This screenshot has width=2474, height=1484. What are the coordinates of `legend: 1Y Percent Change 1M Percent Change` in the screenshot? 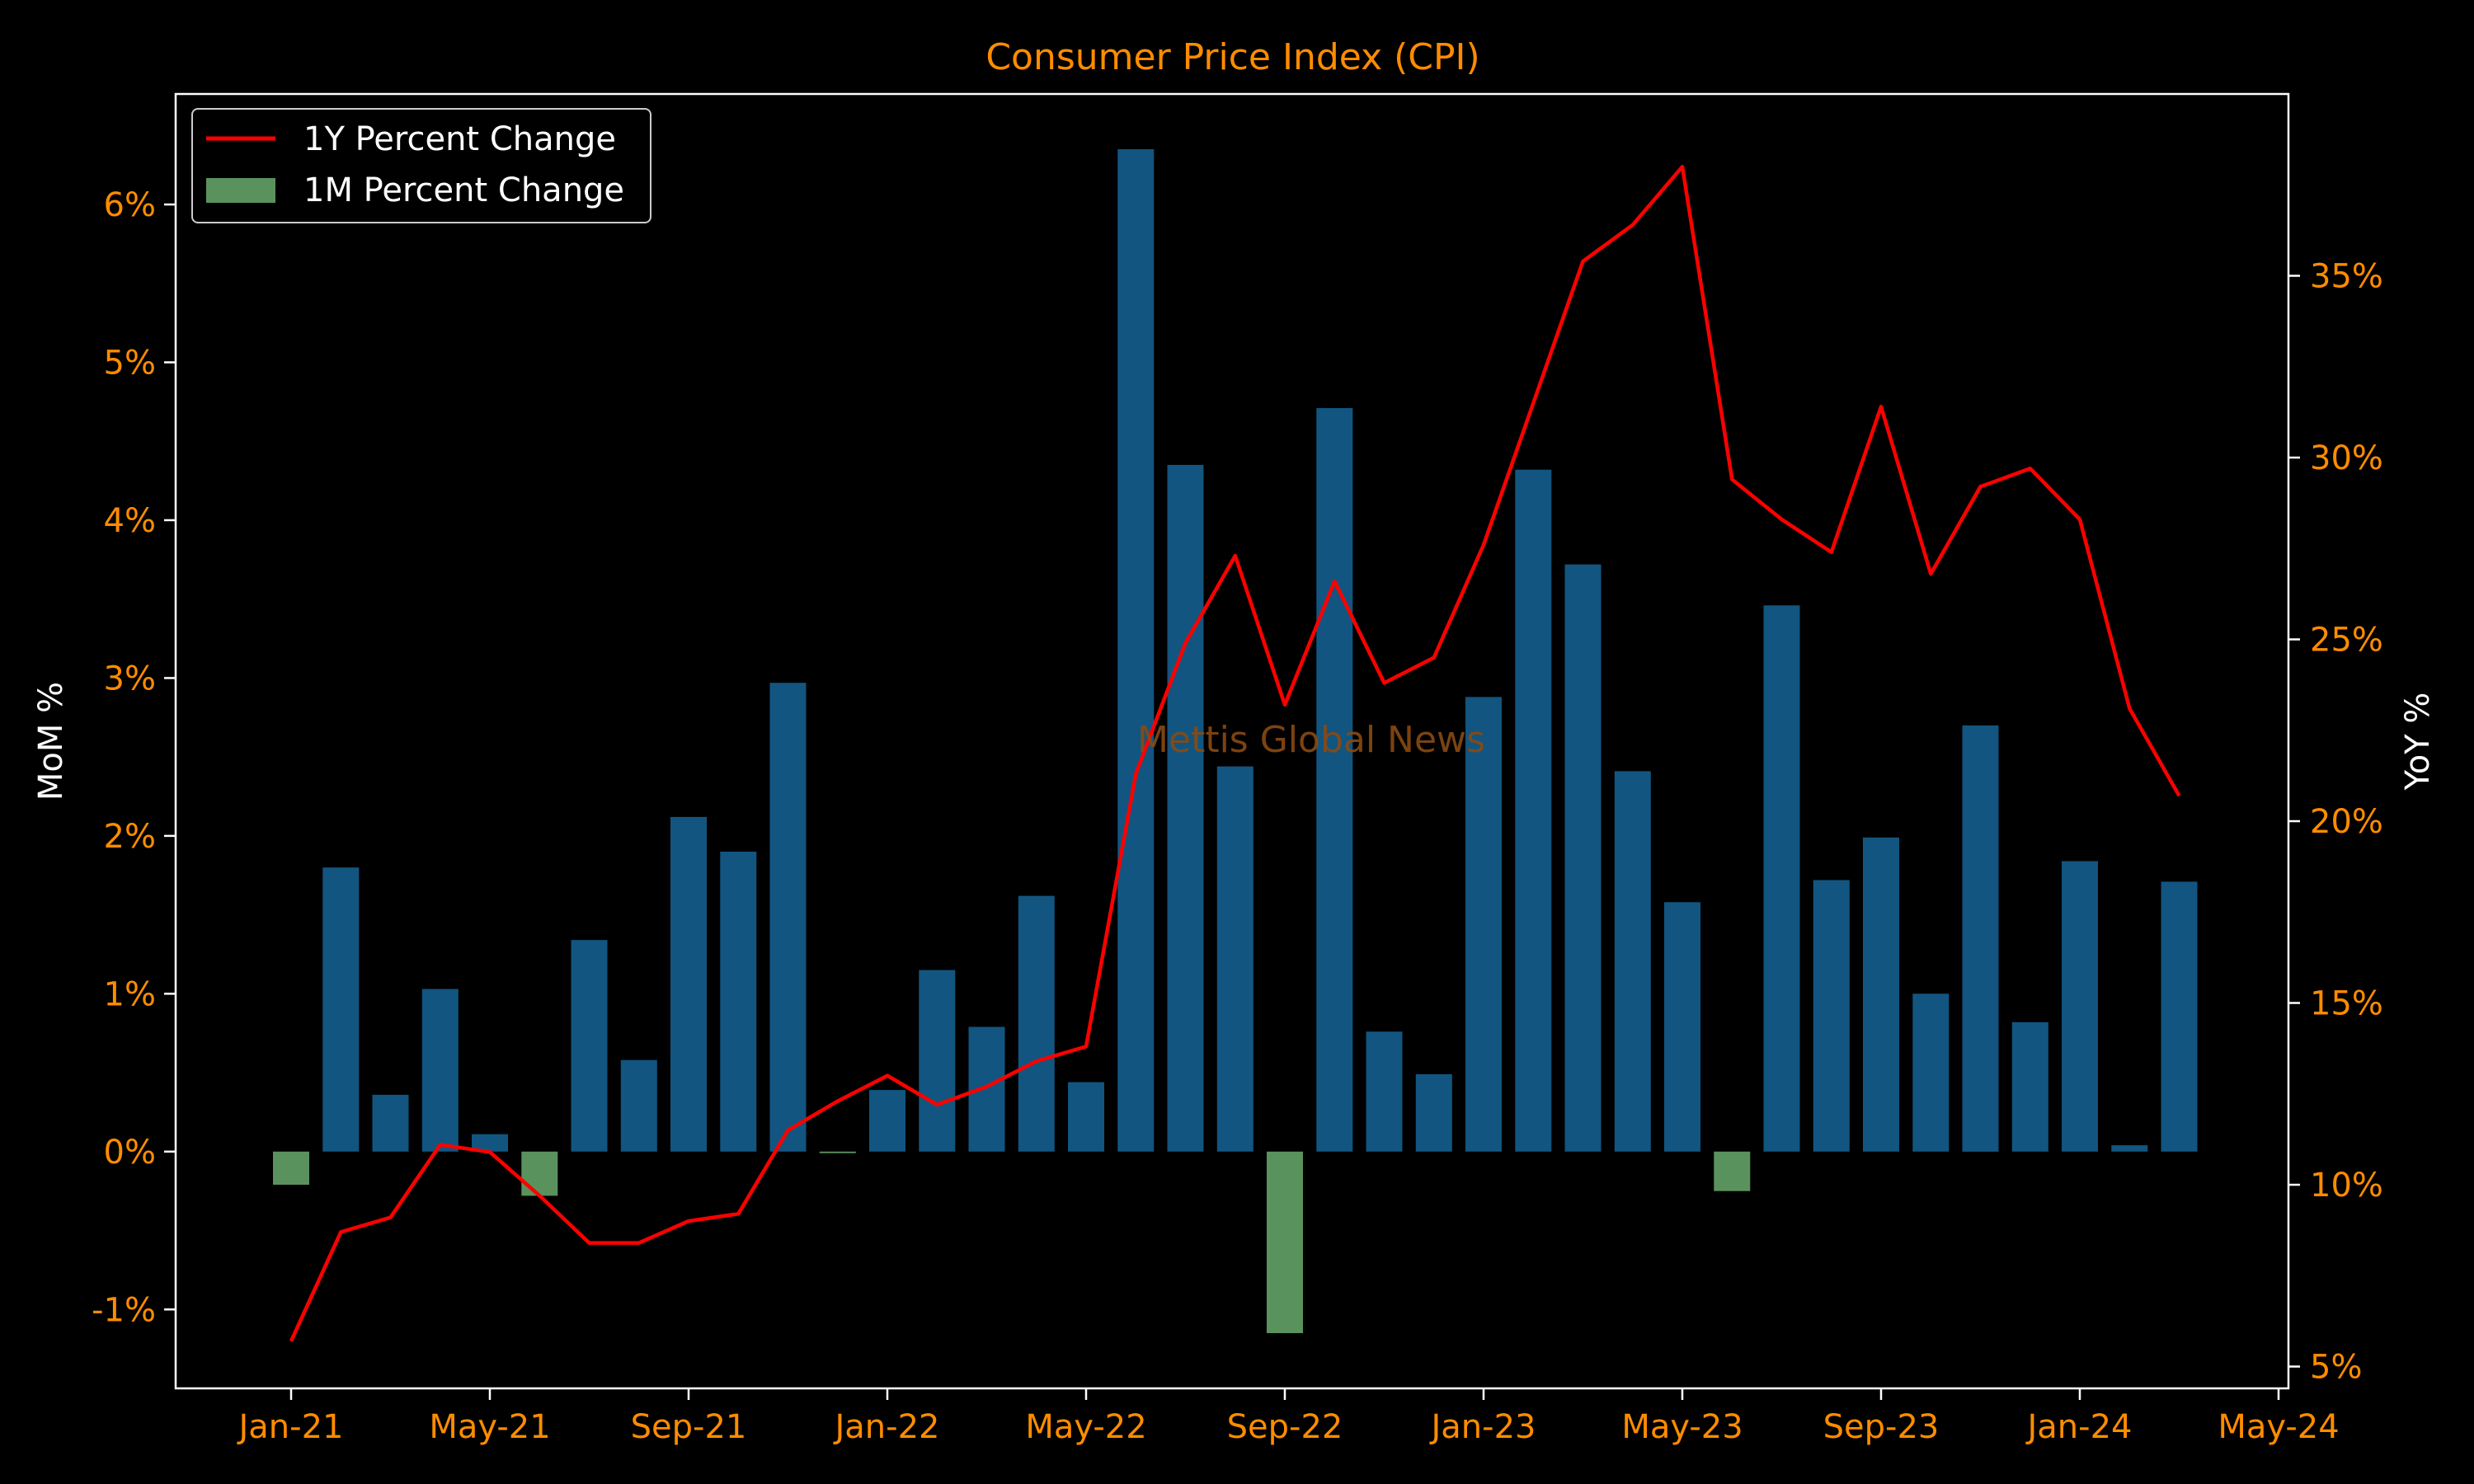 It's located at (421, 165).